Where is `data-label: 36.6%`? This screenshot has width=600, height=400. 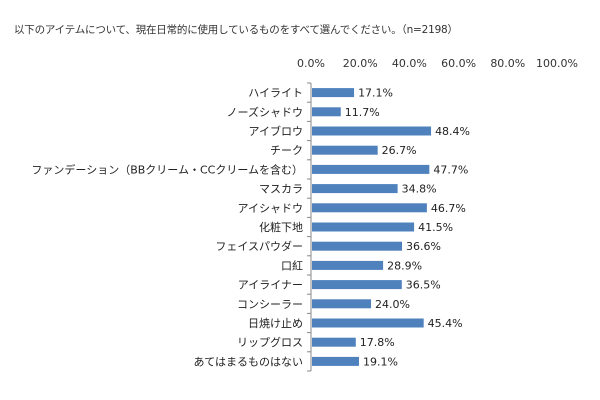 data-label: 36.6% is located at coordinates (423, 246).